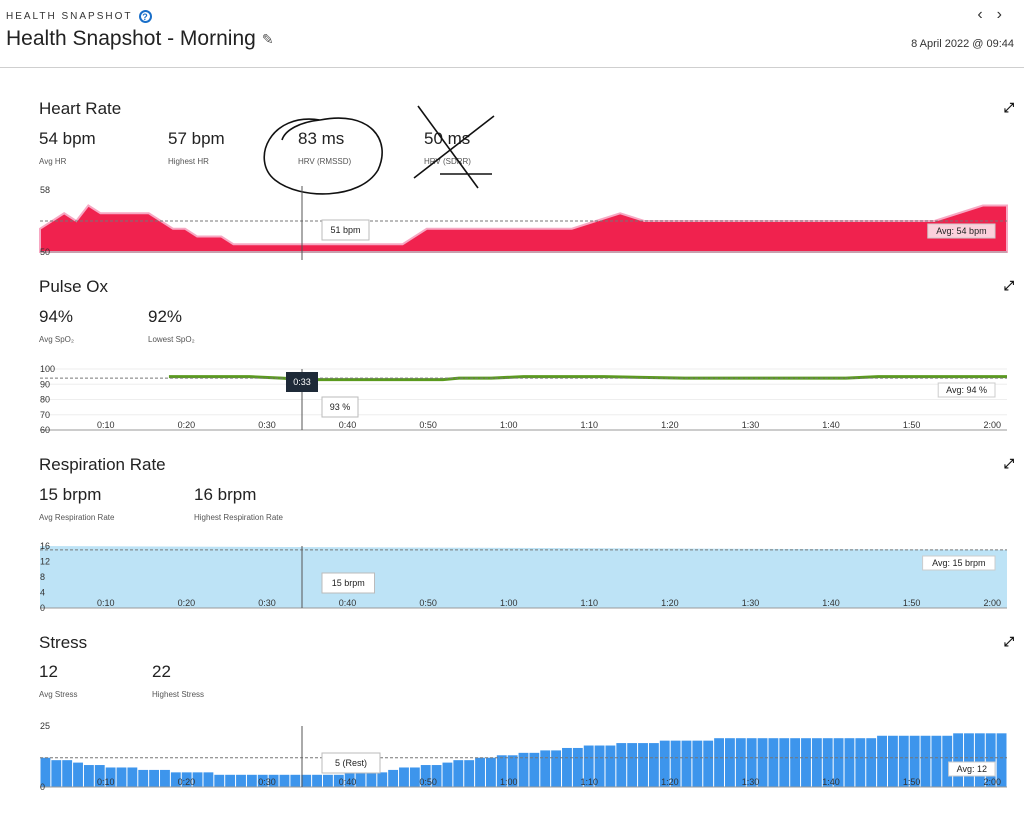  What do you see at coordinates (80, 108) in the screenshot?
I see `heart-rate-title: Heart Rate` at bounding box center [80, 108].